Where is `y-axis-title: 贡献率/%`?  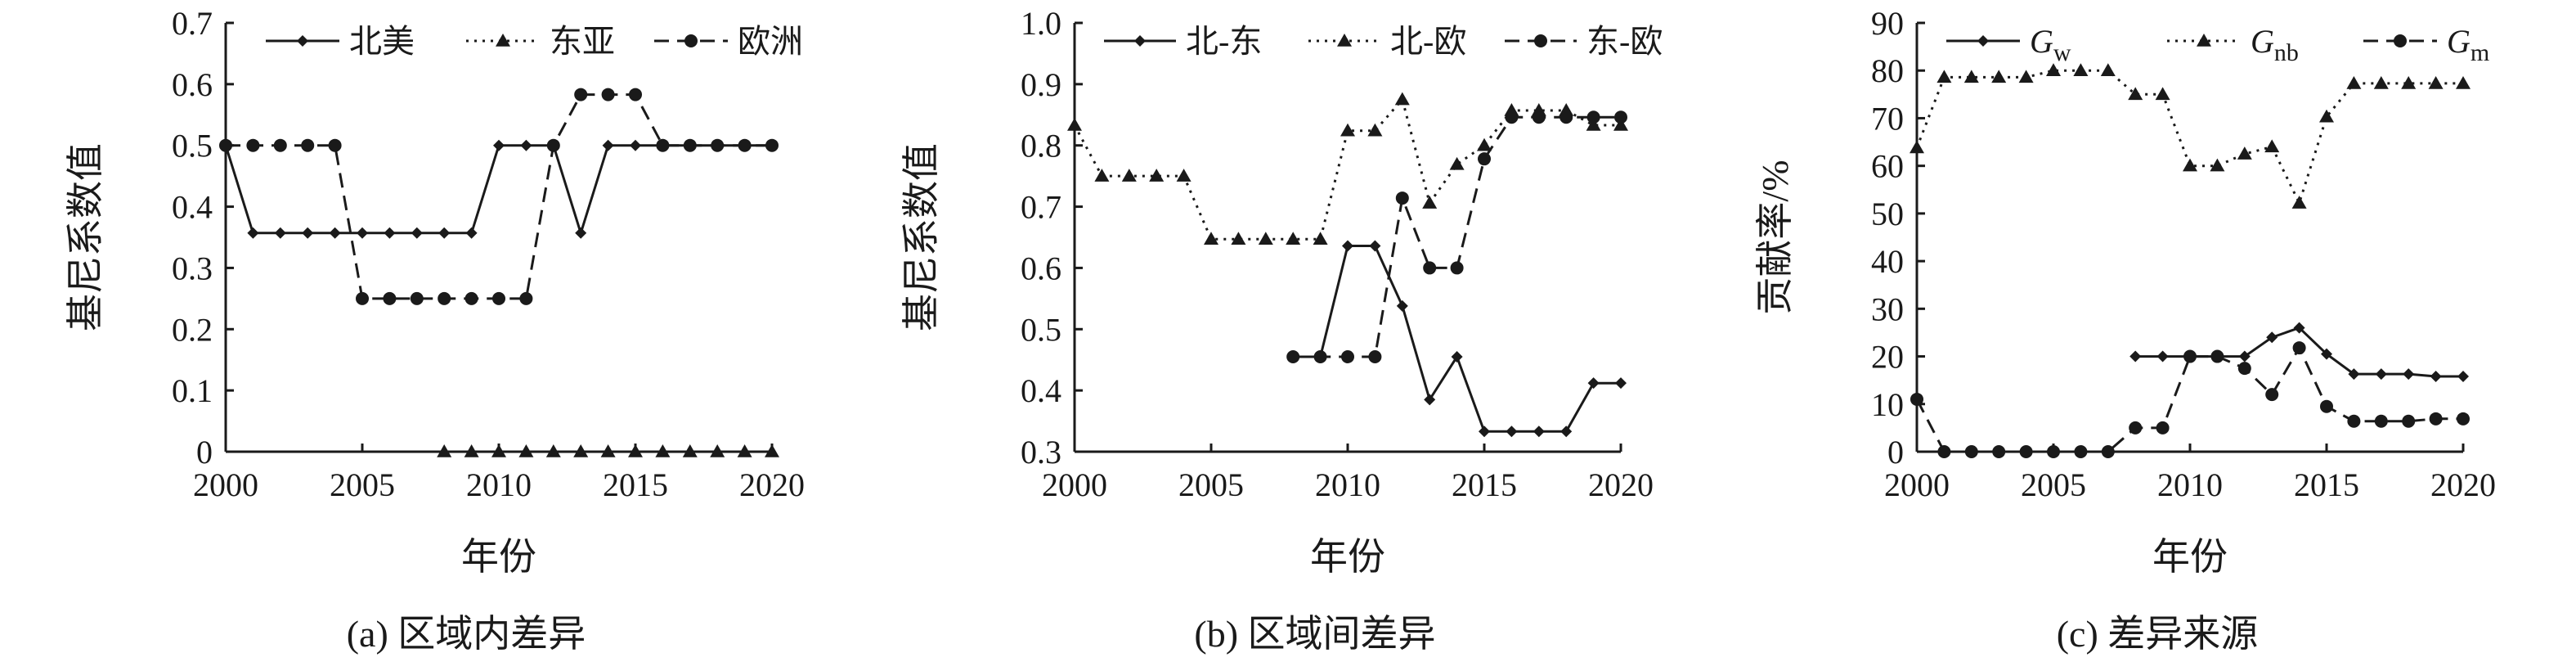 y-axis-title: 贡献率/% is located at coordinates (1775, 237).